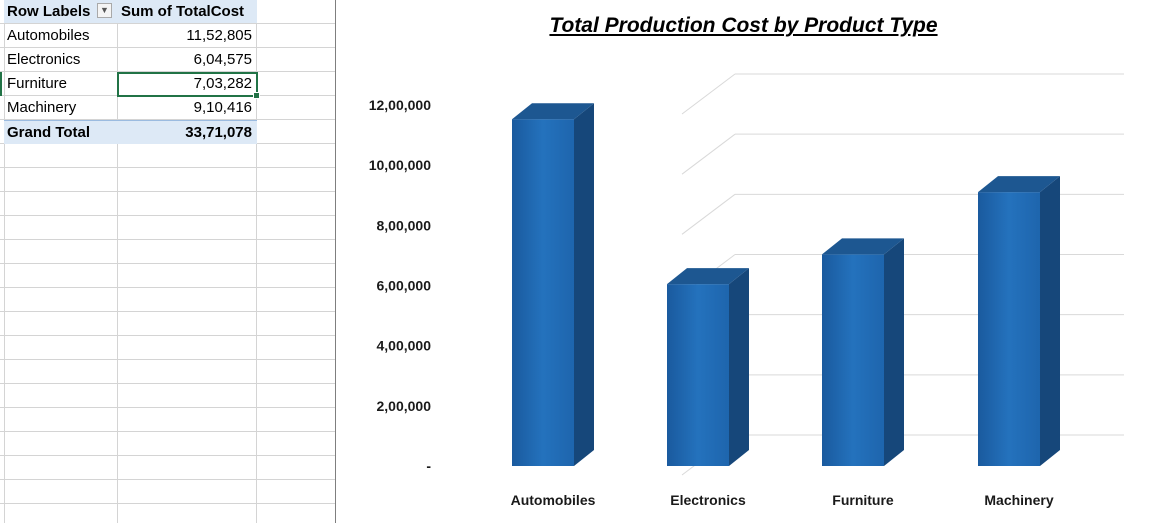 The width and height of the screenshot is (1151, 523). Describe the element at coordinates (188, 85) in the screenshot. I see `active-cell-selection` at that location.